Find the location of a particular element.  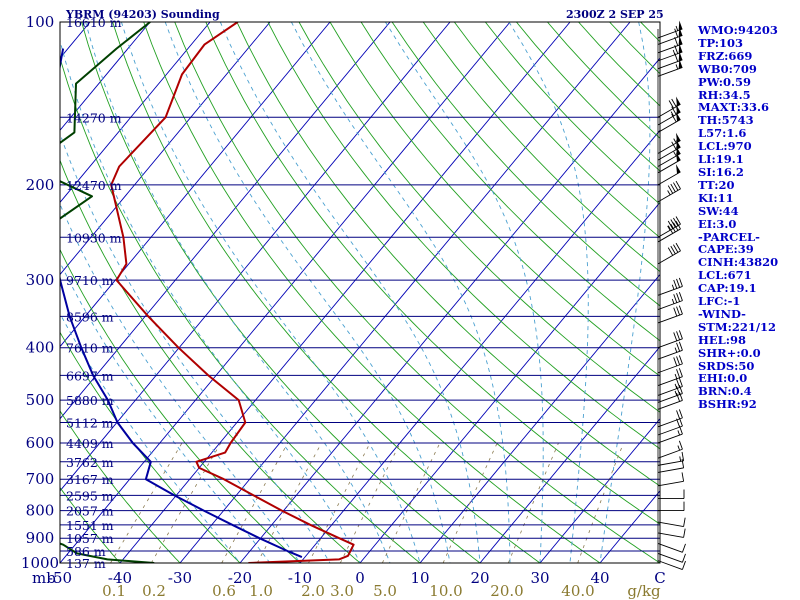

pressure-unit-label: mb is located at coordinates (44, 578).